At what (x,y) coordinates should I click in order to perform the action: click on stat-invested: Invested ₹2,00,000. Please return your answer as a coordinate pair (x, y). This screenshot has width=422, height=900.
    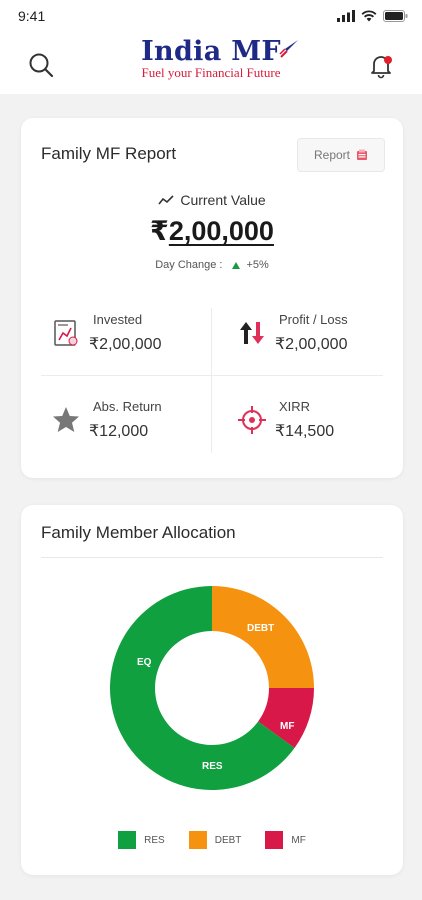
    Looking at the image, I should click on (128, 340).